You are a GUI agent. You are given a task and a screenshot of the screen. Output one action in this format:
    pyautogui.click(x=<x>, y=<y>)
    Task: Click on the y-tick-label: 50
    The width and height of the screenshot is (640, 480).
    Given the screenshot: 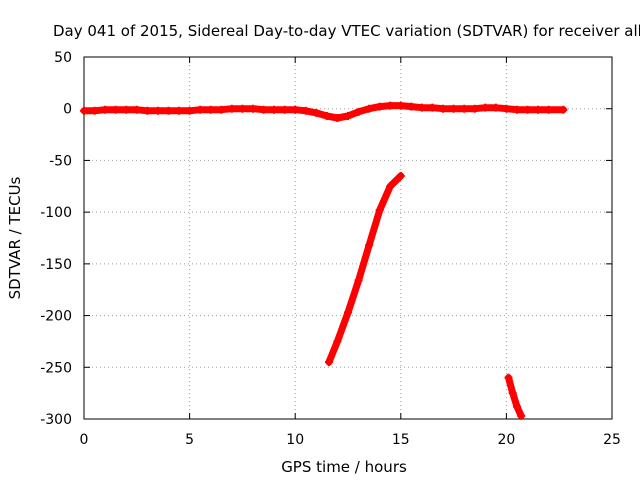 What is the action you would take?
    pyautogui.click(x=63, y=58)
    